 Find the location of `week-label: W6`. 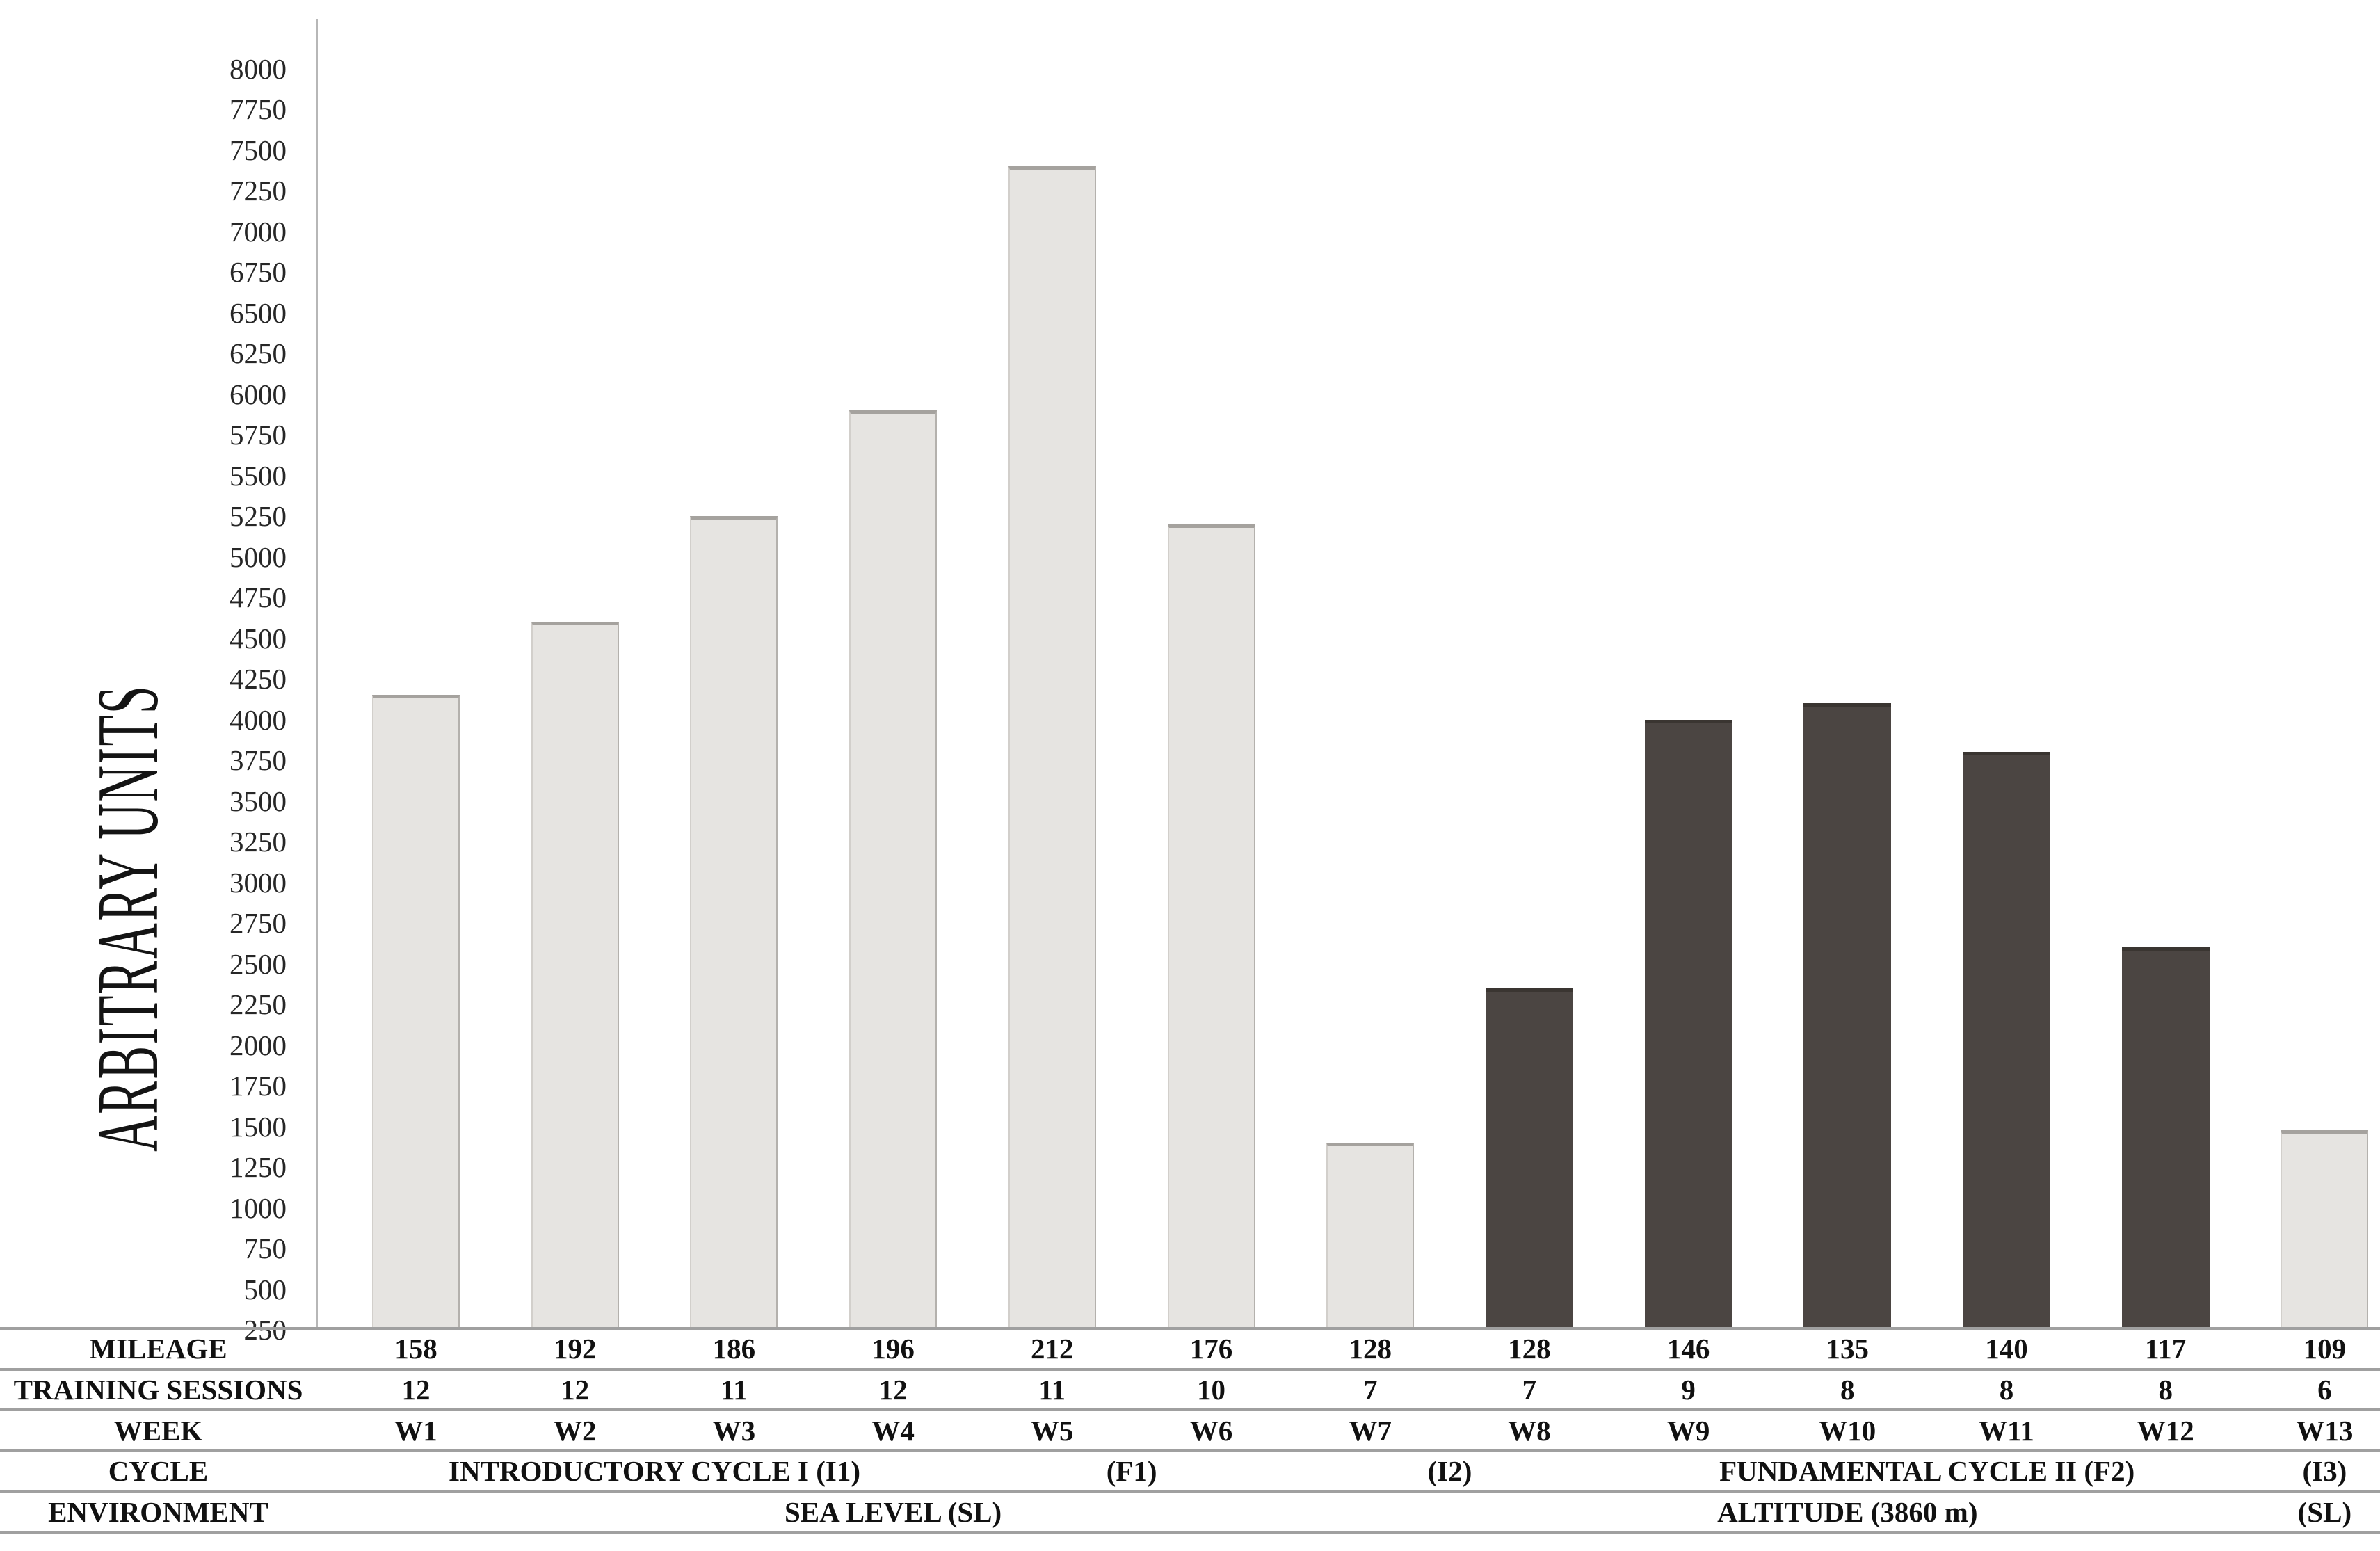

week-label: W6 is located at coordinates (1211, 1430).